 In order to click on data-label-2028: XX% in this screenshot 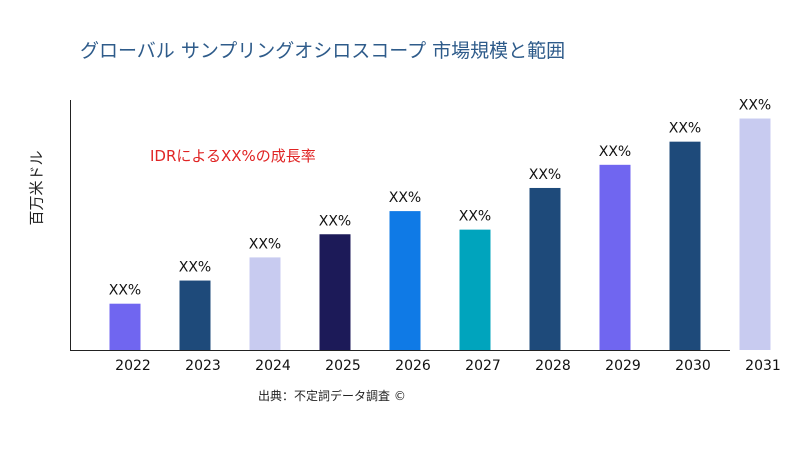, I will do `click(545, 175)`.